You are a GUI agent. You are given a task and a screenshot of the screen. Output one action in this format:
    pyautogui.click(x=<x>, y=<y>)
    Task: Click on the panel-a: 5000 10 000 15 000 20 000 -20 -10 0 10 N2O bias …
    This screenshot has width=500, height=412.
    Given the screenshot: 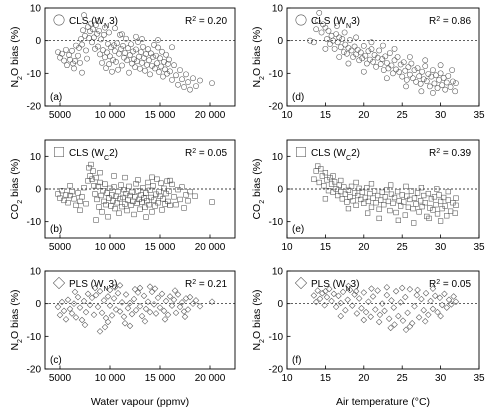 What is the action you would take?
    pyautogui.click(x=122, y=62)
    